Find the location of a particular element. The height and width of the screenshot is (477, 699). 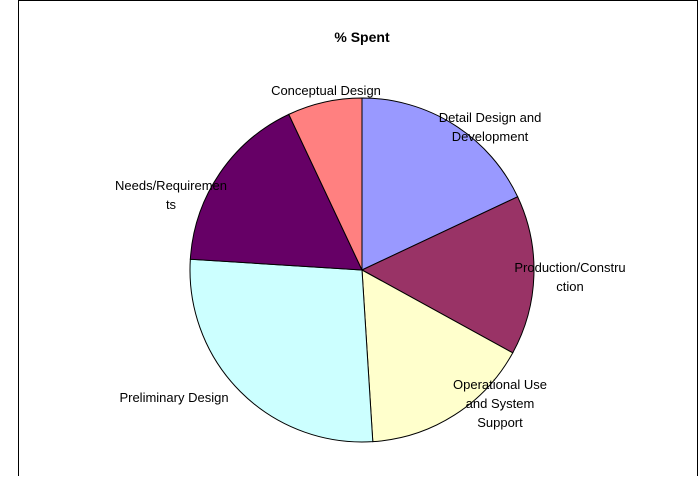

slice-label-line: Preliminary Design is located at coordinates (173, 397).